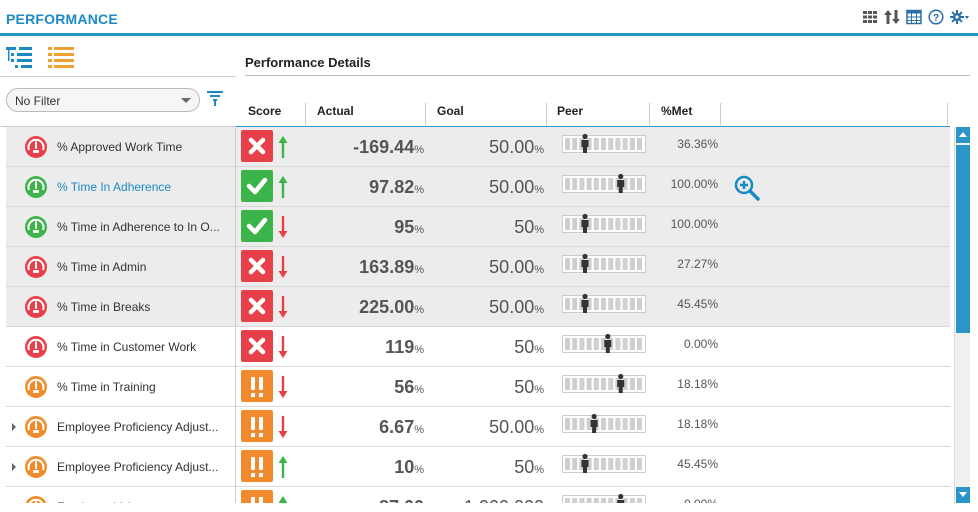 Image resolution: width=978 pixels, height=512 pixels. I want to click on kpi-name-cell: % Time in Admin, so click(121, 267).